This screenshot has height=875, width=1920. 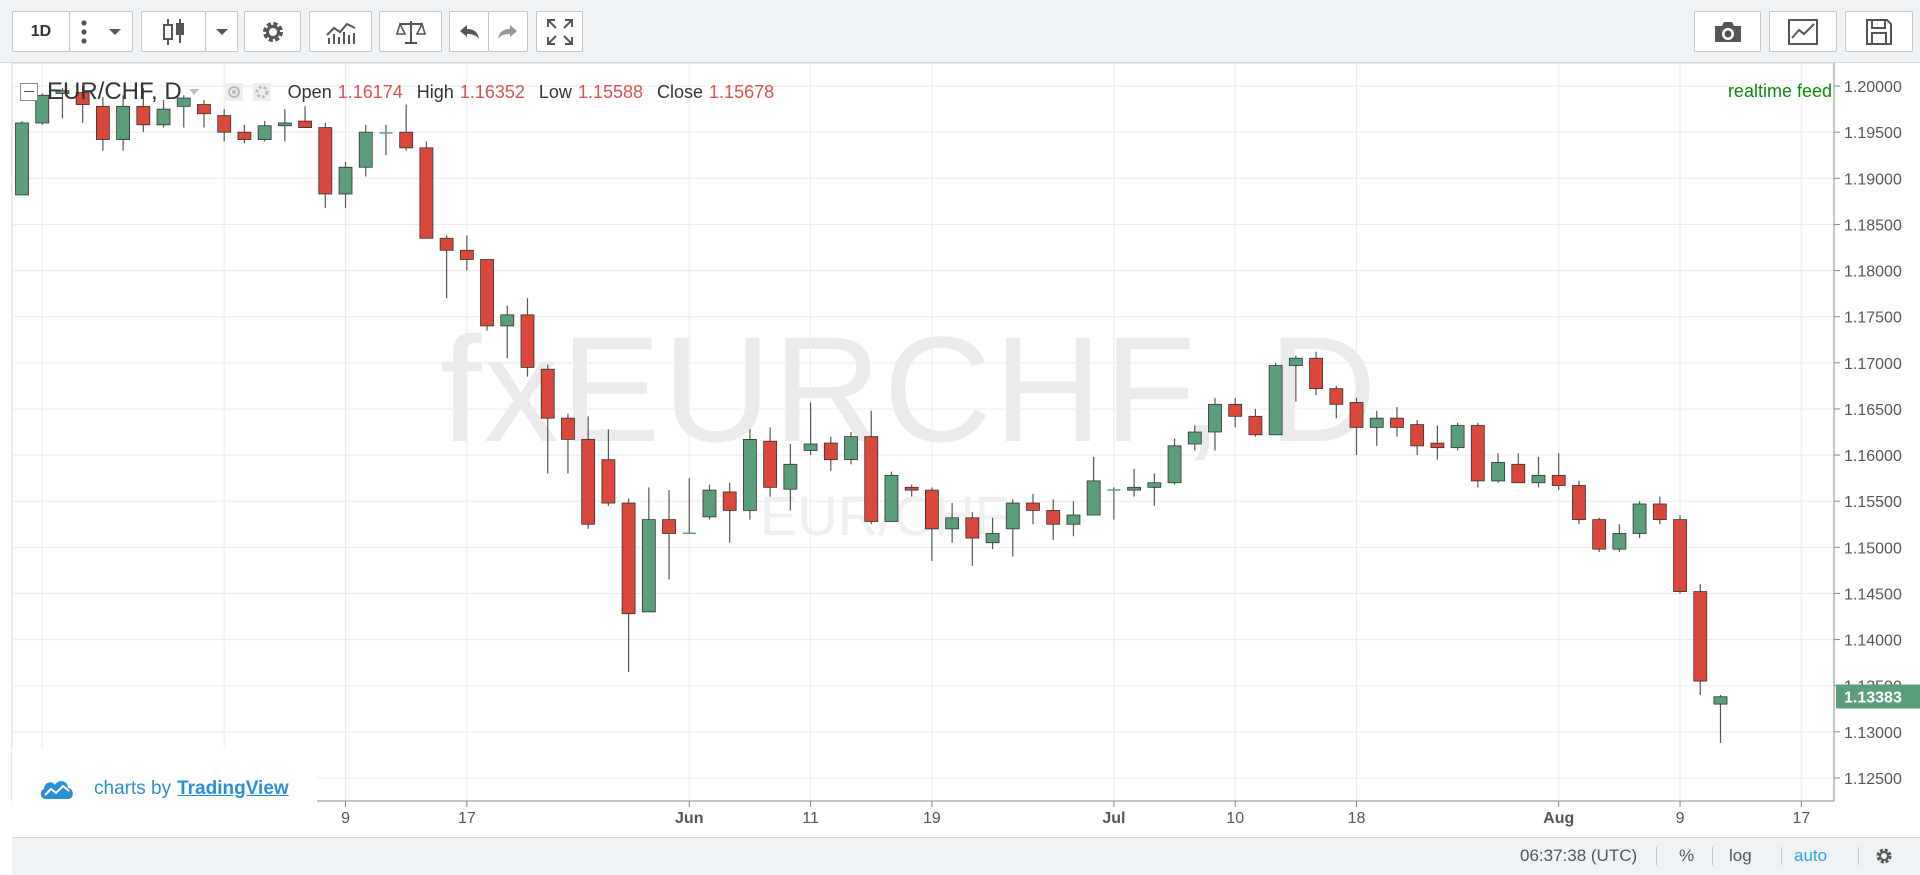 I want to click on settings-icon, so click(x=262, y=92).